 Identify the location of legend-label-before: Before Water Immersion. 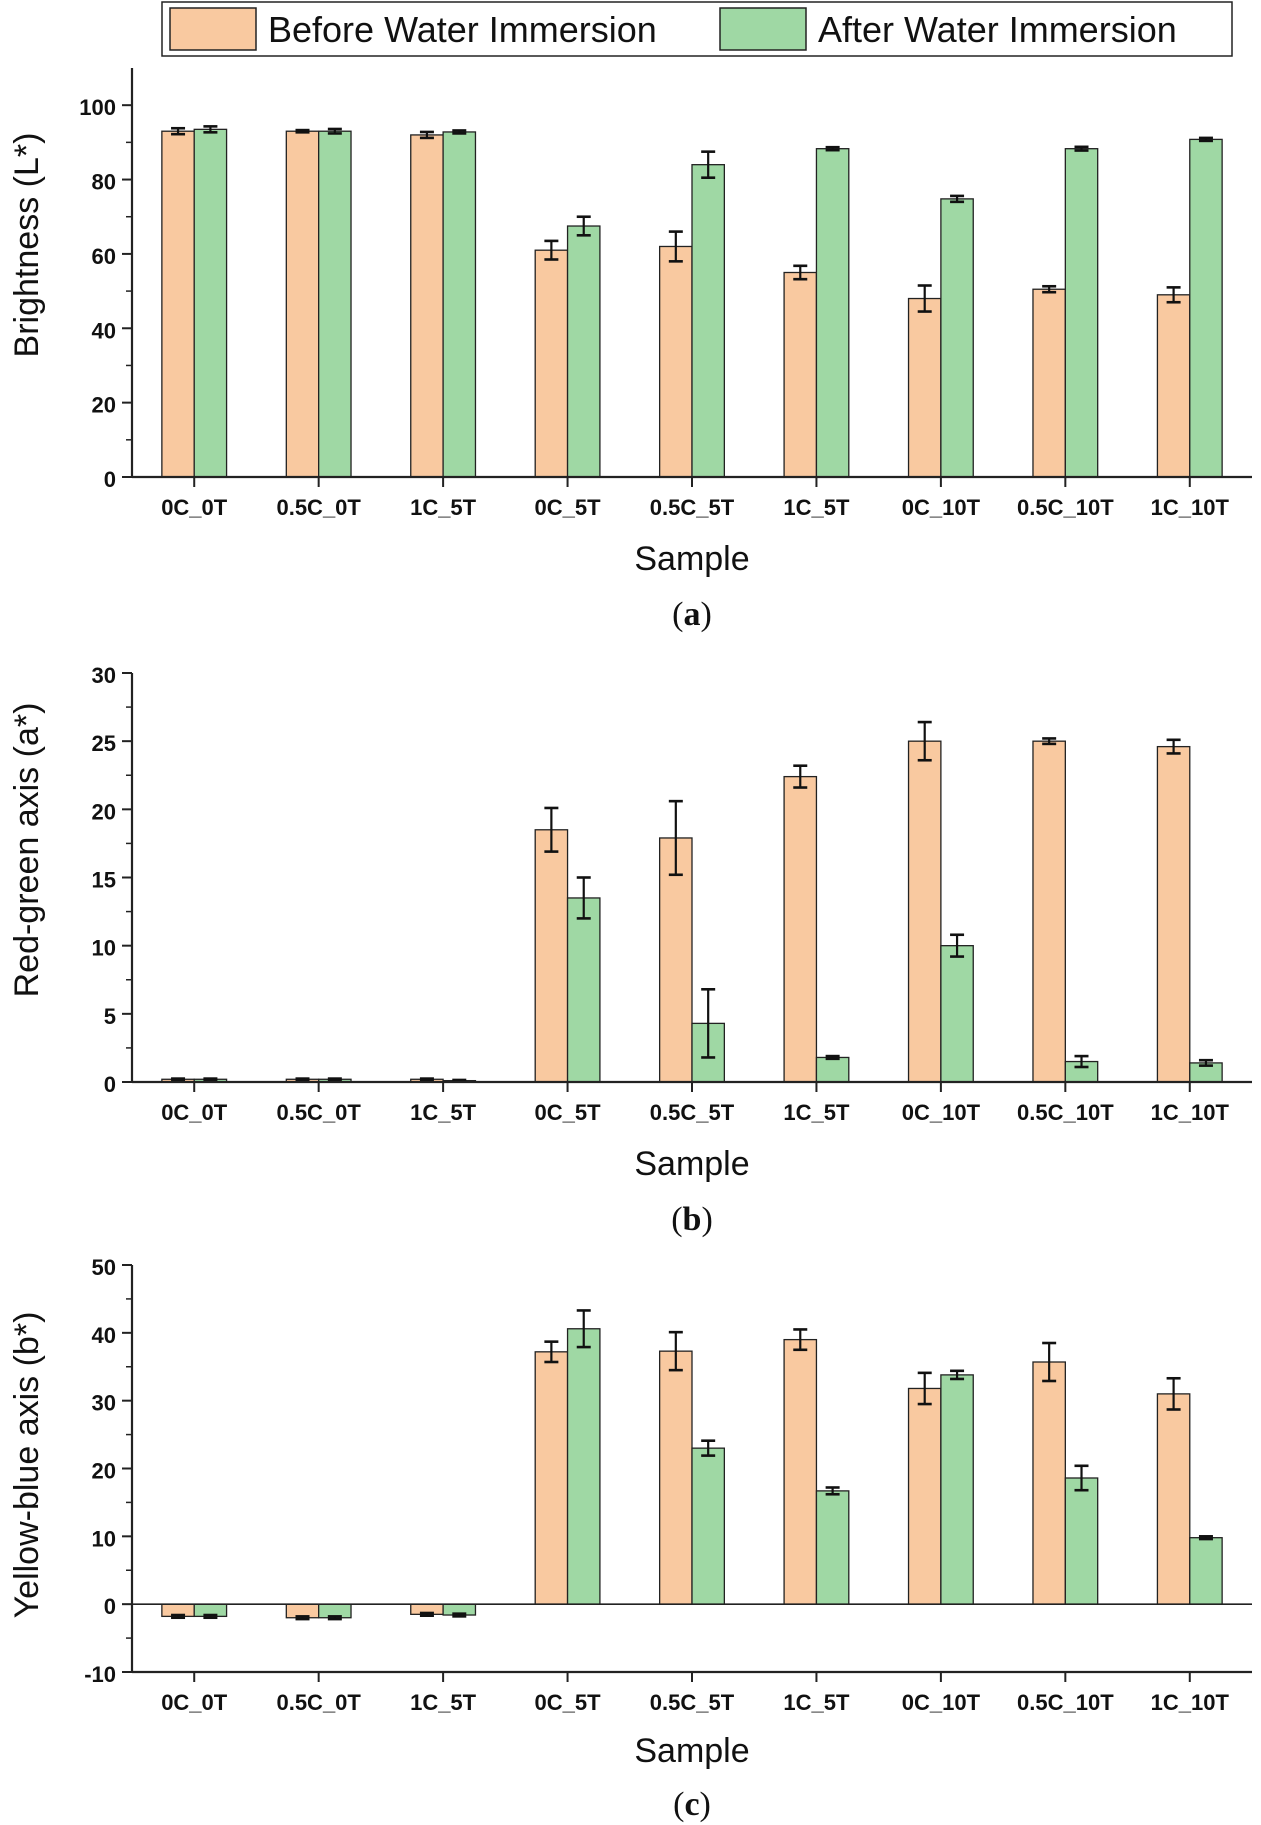
(462, 29).